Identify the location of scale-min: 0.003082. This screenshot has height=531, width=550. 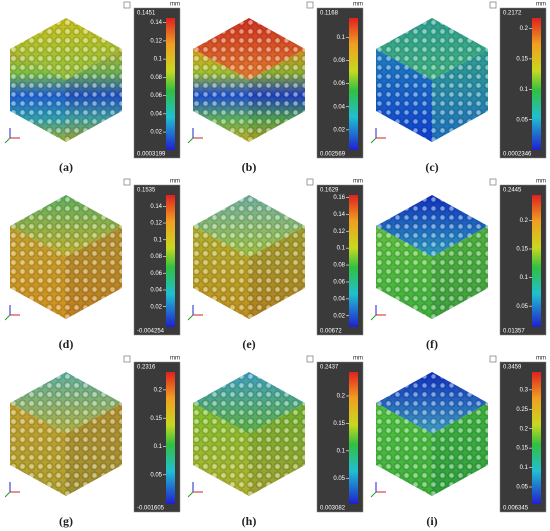
(333, 509).